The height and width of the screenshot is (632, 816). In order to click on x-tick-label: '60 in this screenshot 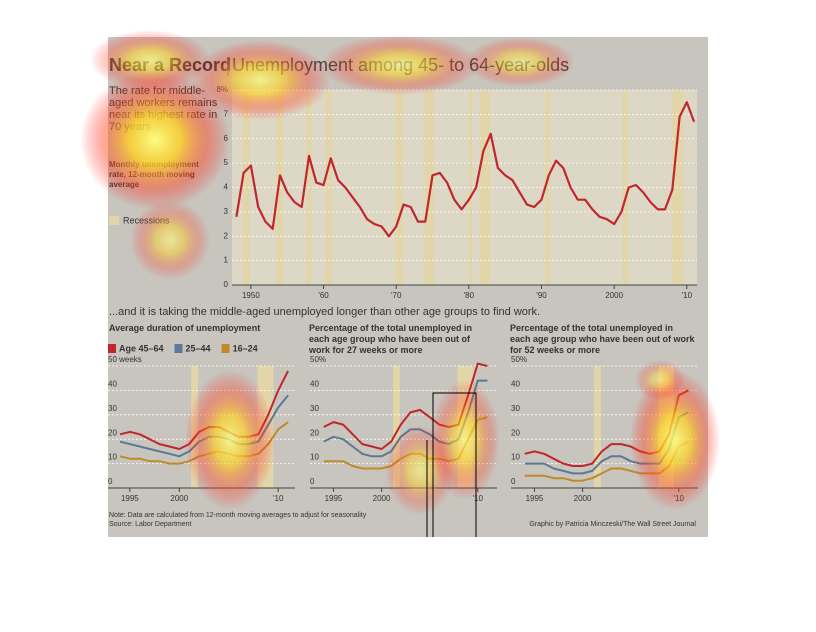, I will do `click(323, 295)`.